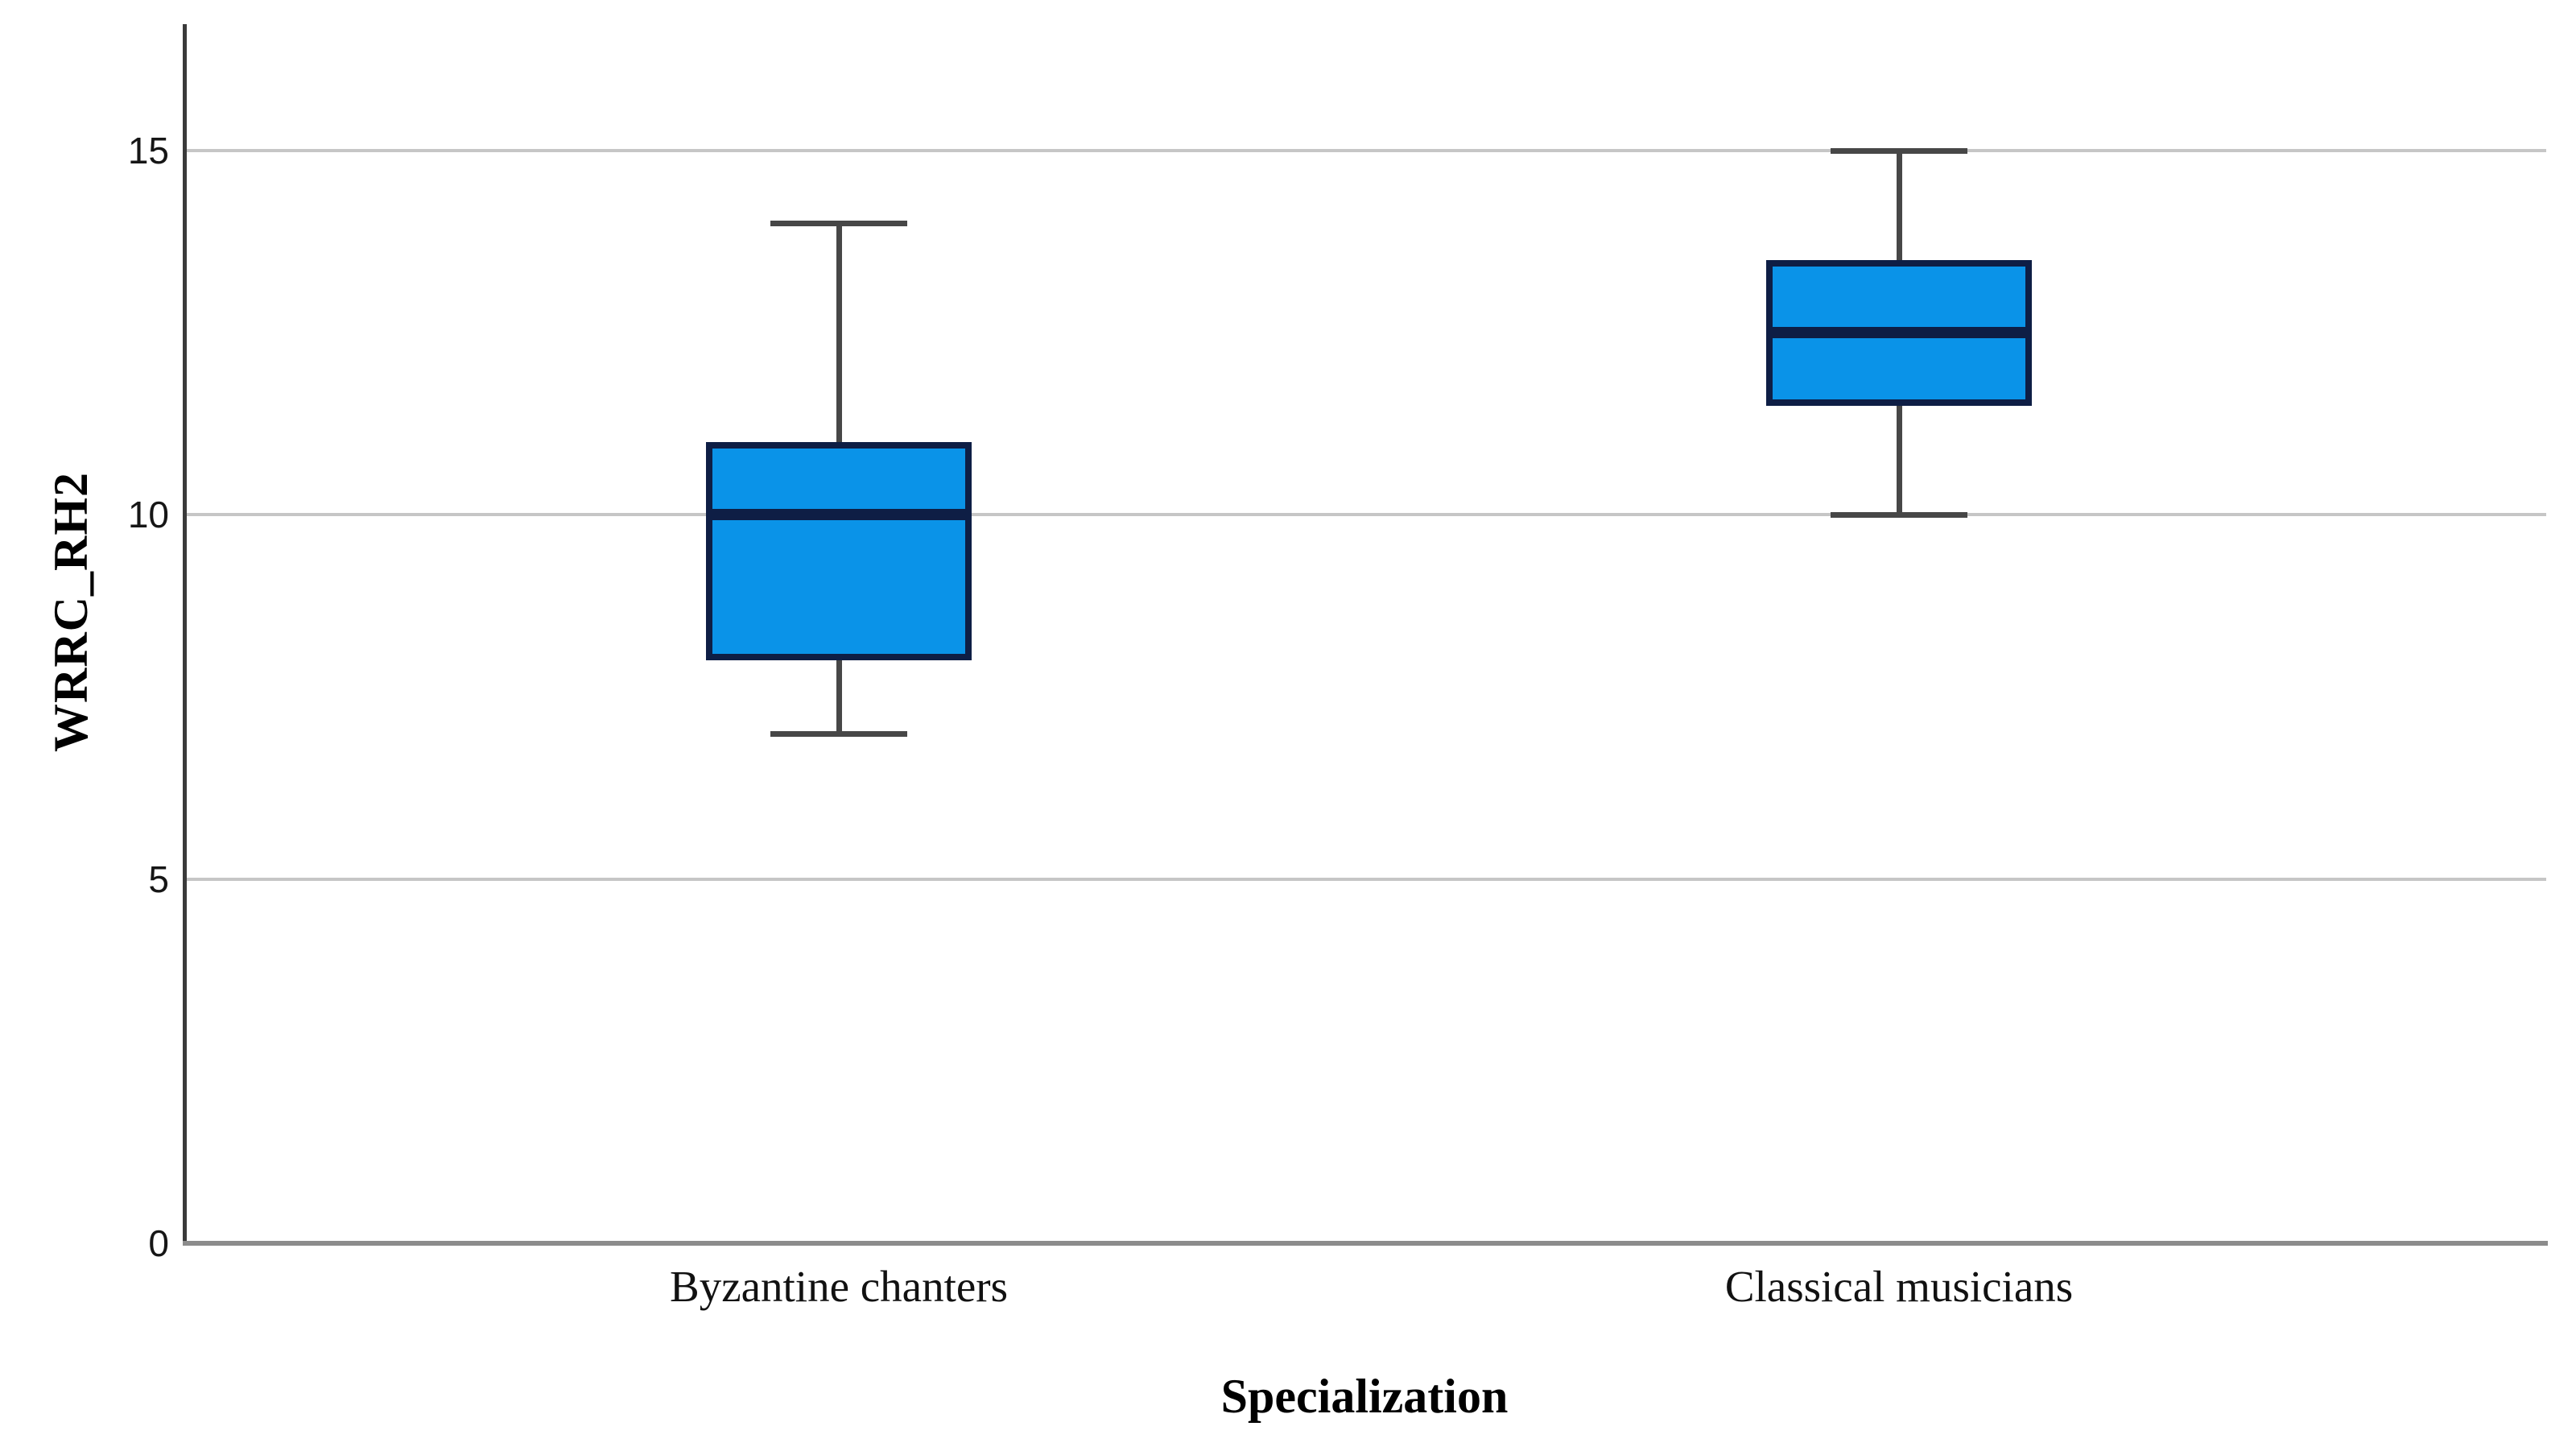 Image resolution: width=2576 pixels, height=1447 pixels. Describe the element at coordinates (1364, 1396) in the screenshot. I see `x-axis-title: Specialization` at that location.